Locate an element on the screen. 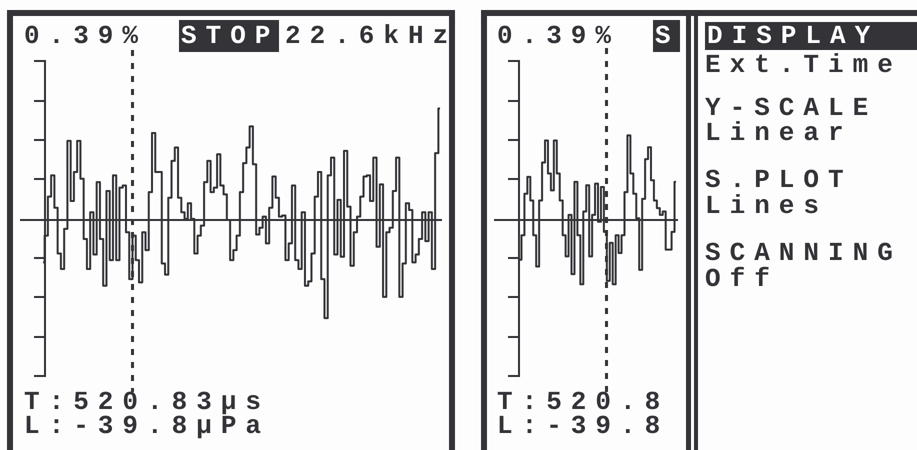 This screenshot has height=450, width=917. text: S is located at coordinates (666, 36).